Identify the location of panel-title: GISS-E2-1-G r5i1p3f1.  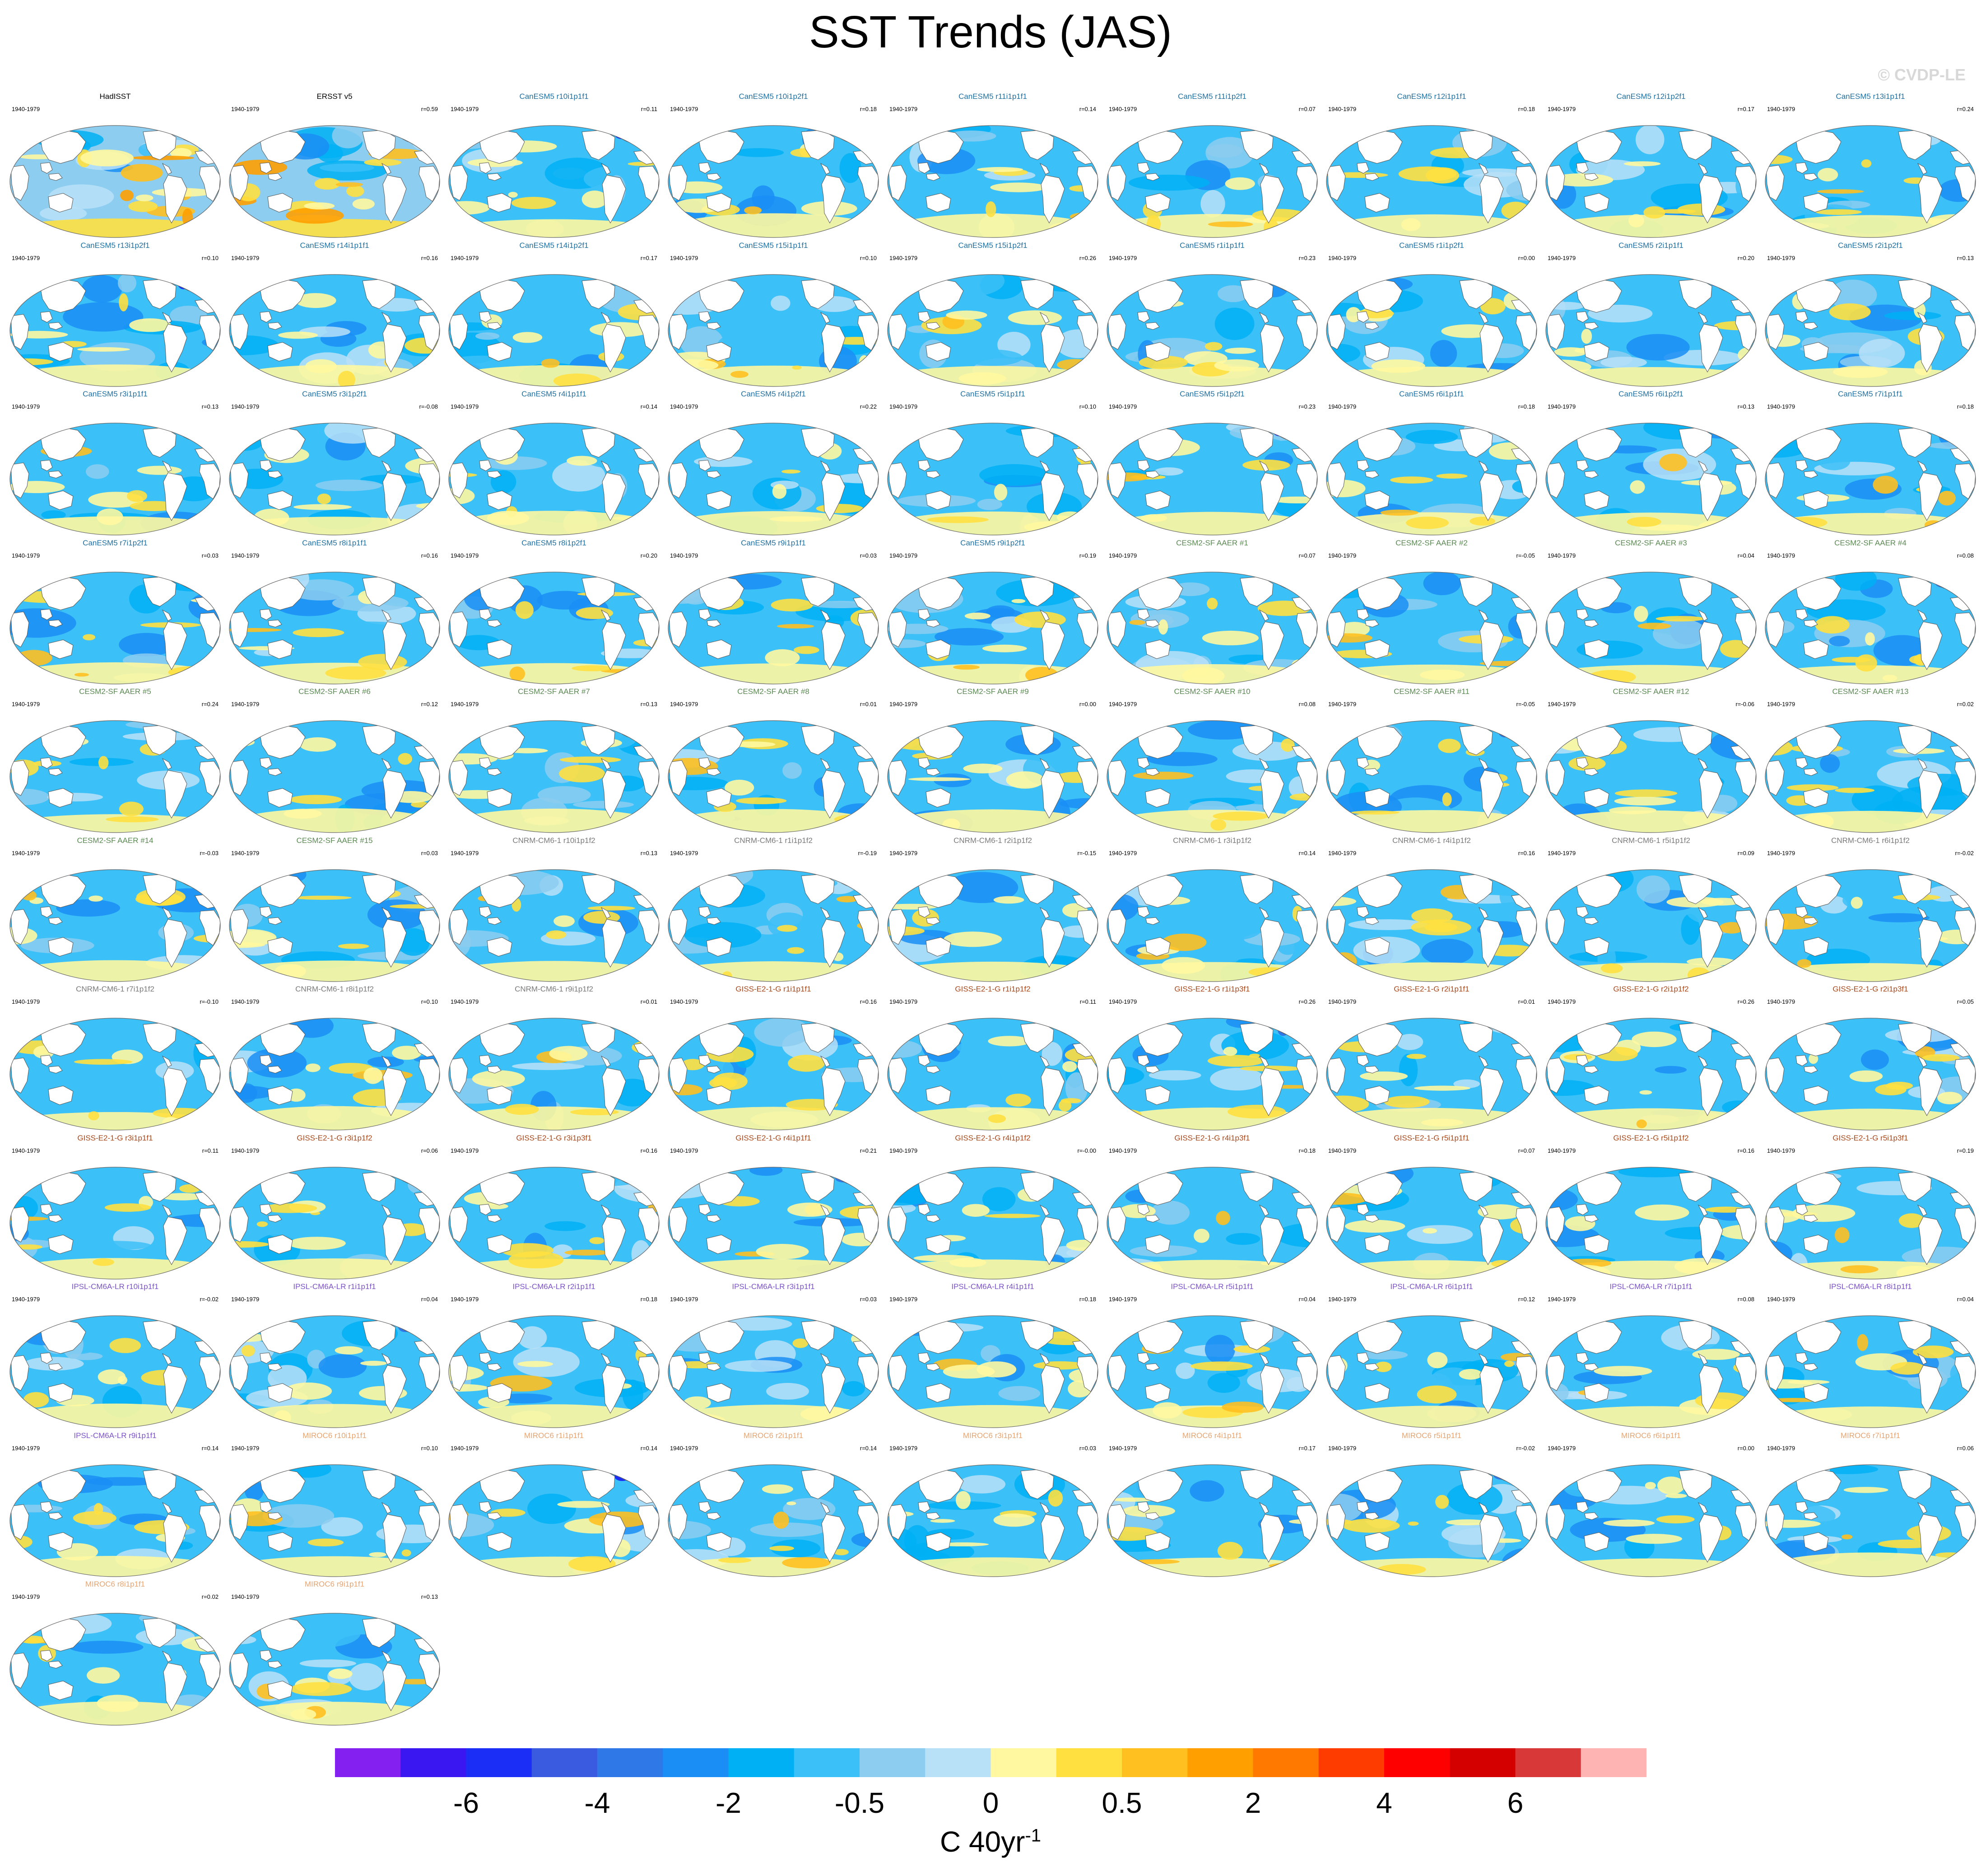
(1870, 1137).